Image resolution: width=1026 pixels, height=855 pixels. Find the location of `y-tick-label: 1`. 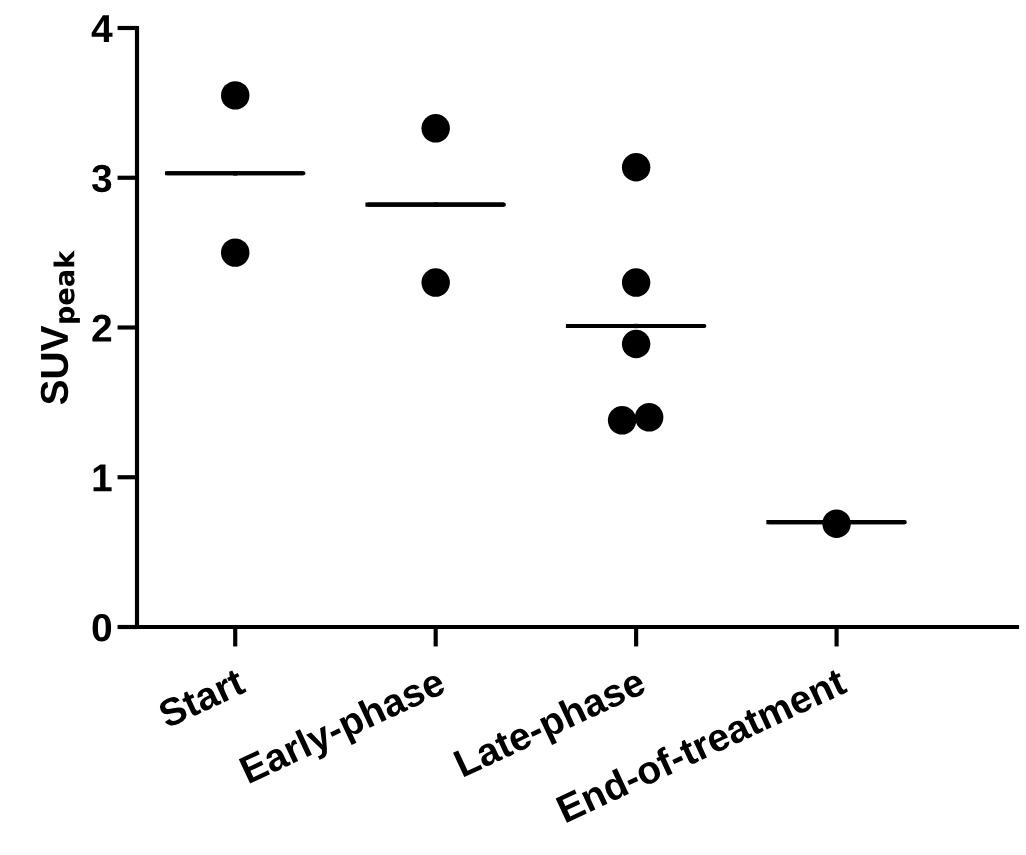

y-tick-label: 1 is located at coordinates (102, 478).